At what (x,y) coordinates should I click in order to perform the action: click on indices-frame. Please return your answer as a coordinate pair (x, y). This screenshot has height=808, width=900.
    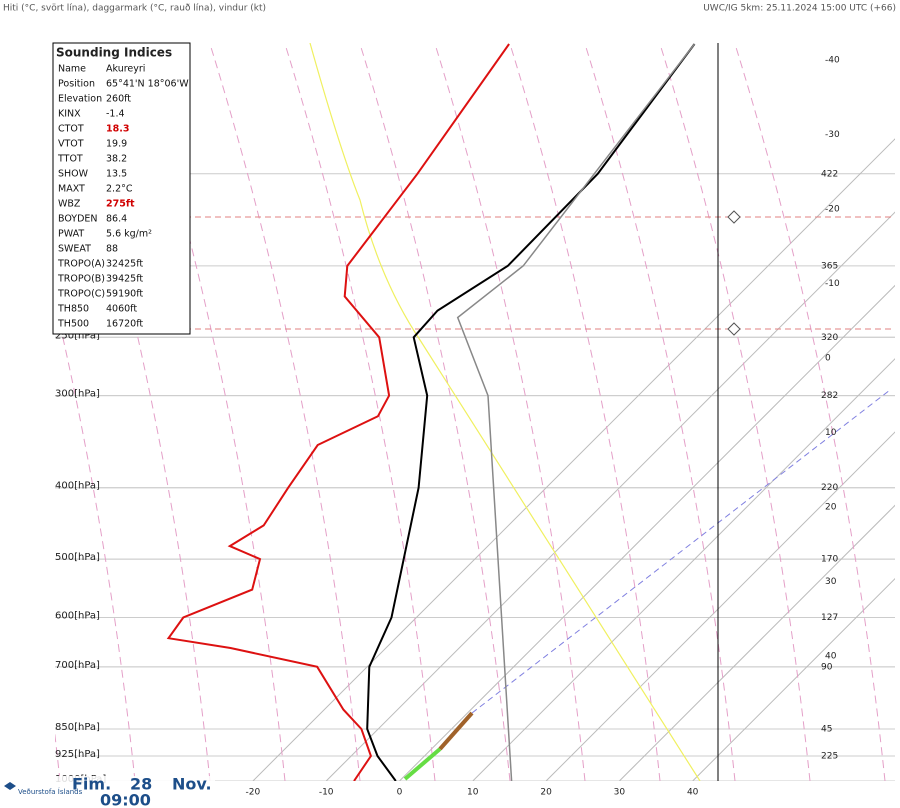
    Looking at the image, I should click on (121, 188).